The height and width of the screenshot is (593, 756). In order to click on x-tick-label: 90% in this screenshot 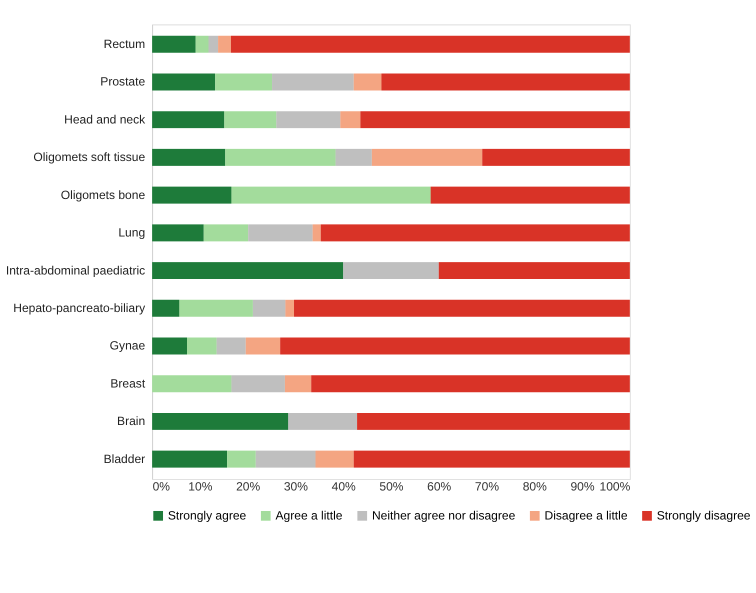, I will do `click(582, 487)`.